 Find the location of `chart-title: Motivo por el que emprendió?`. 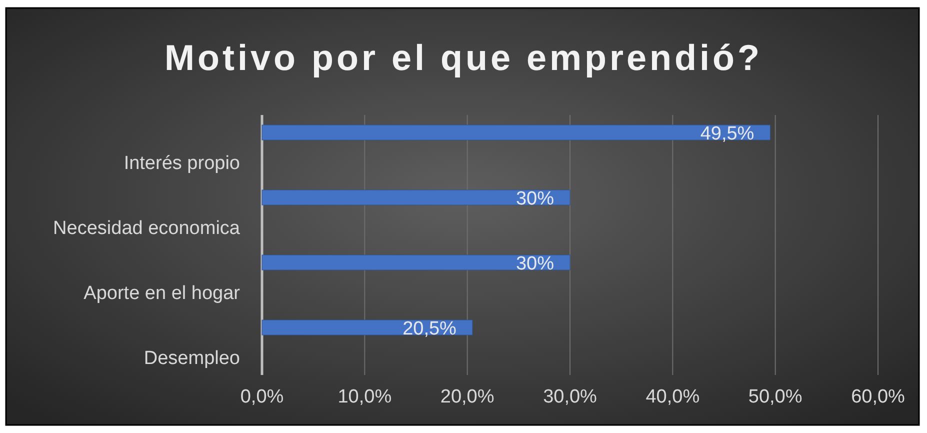

chart-title: Motivo por el que emprendió? is located at coordinates (463, 57).